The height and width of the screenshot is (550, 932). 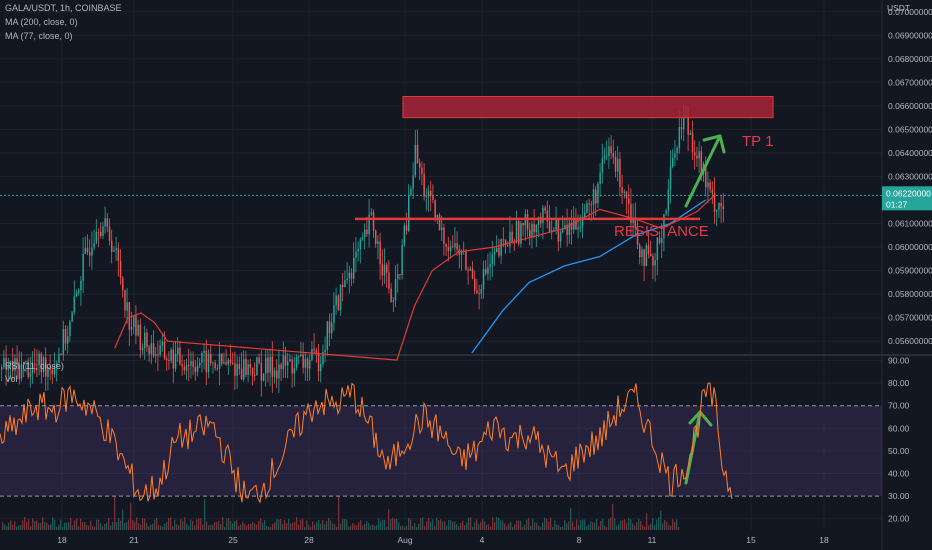 What do you see at coordinates (910, 153) in the screenshot?
I see `price-tick-label: 0.06400000` at bounding box center [910, 153].